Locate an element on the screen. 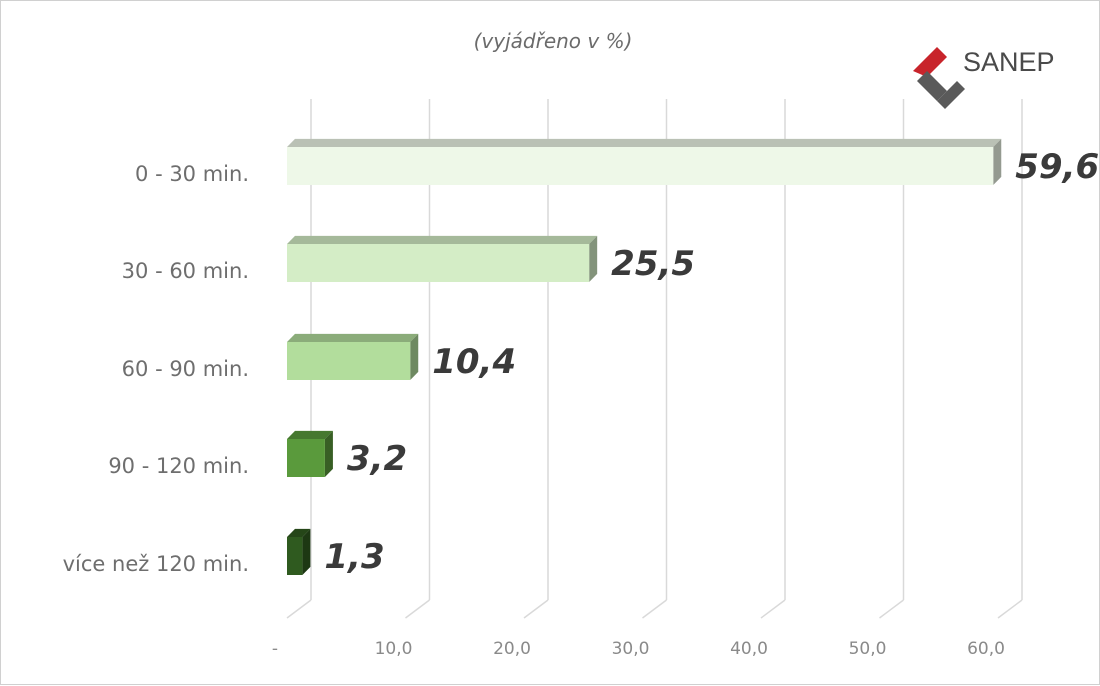  data-label: 25,5 is located at coordinates (653, 264).